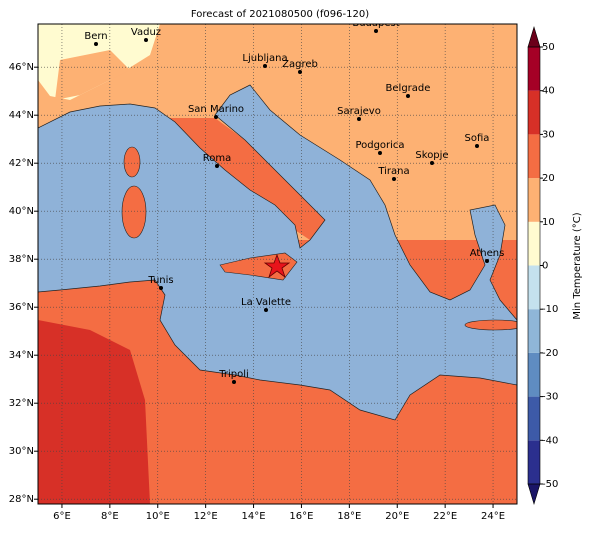  What do you see at coordinates (132, 162) in the screenshot?
I see `corsica` at bounding box center [132, 162].